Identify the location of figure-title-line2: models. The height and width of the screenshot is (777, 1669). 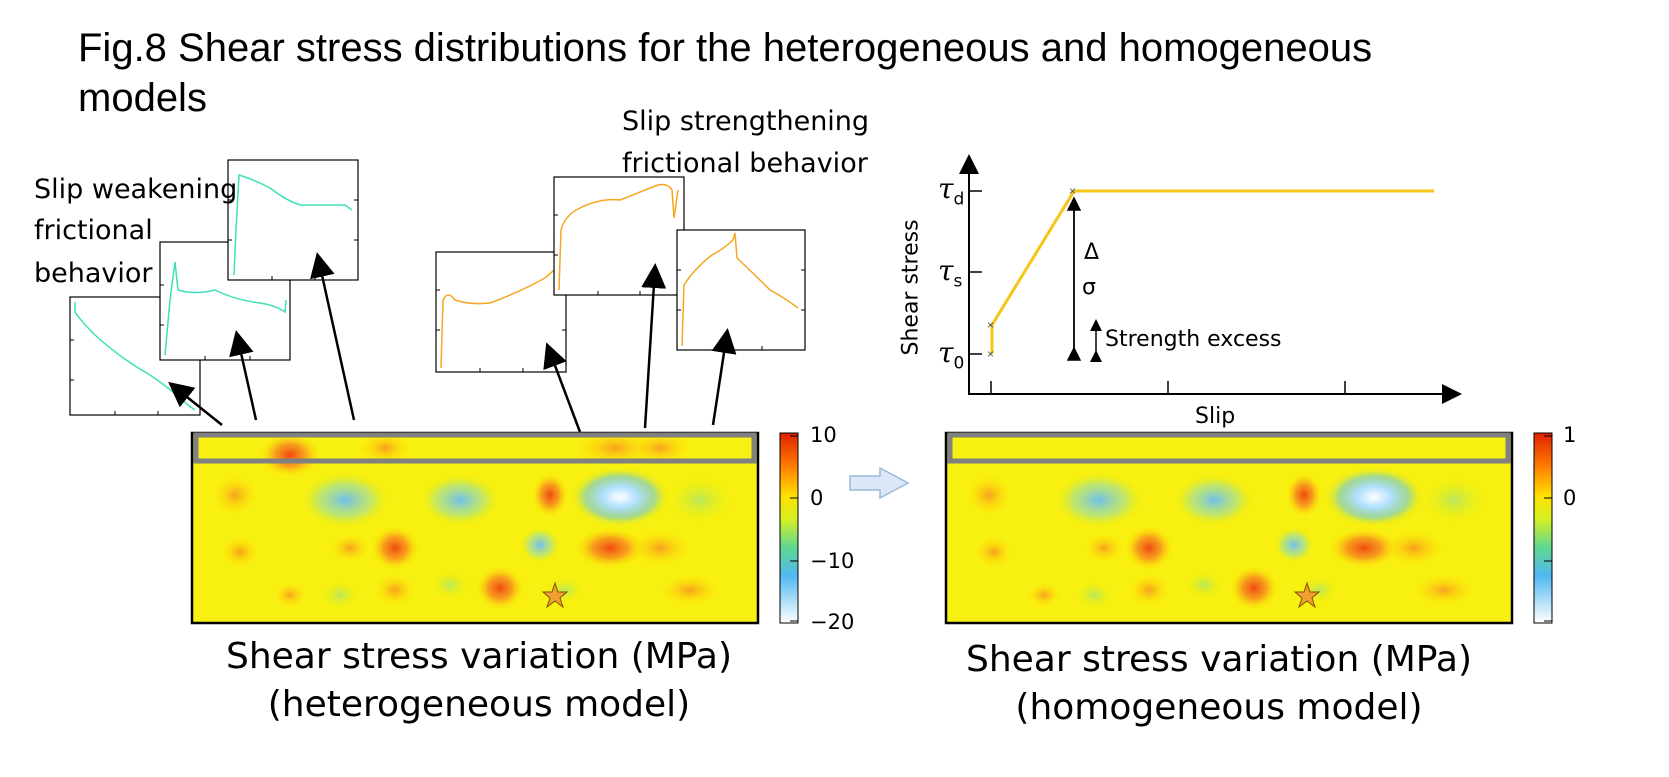
(142, 98).